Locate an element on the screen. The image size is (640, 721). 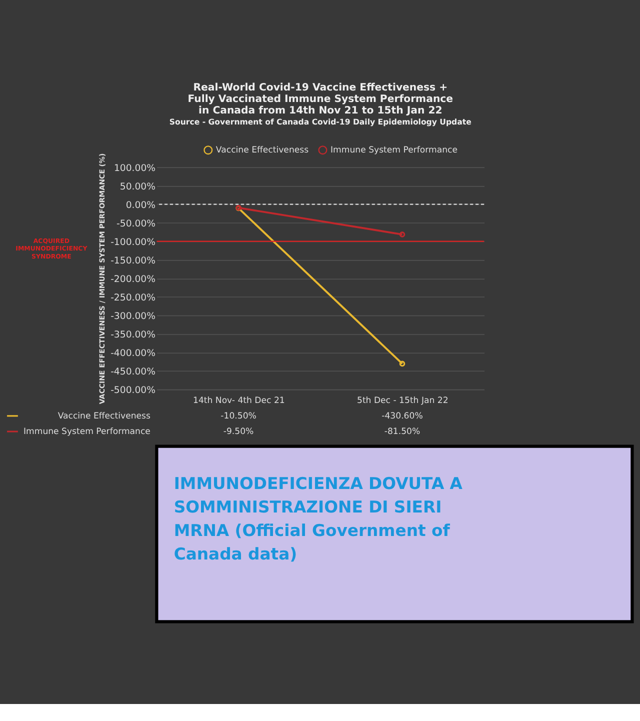
y-tick-label: -350.00% is located at coordinates (133, 334).